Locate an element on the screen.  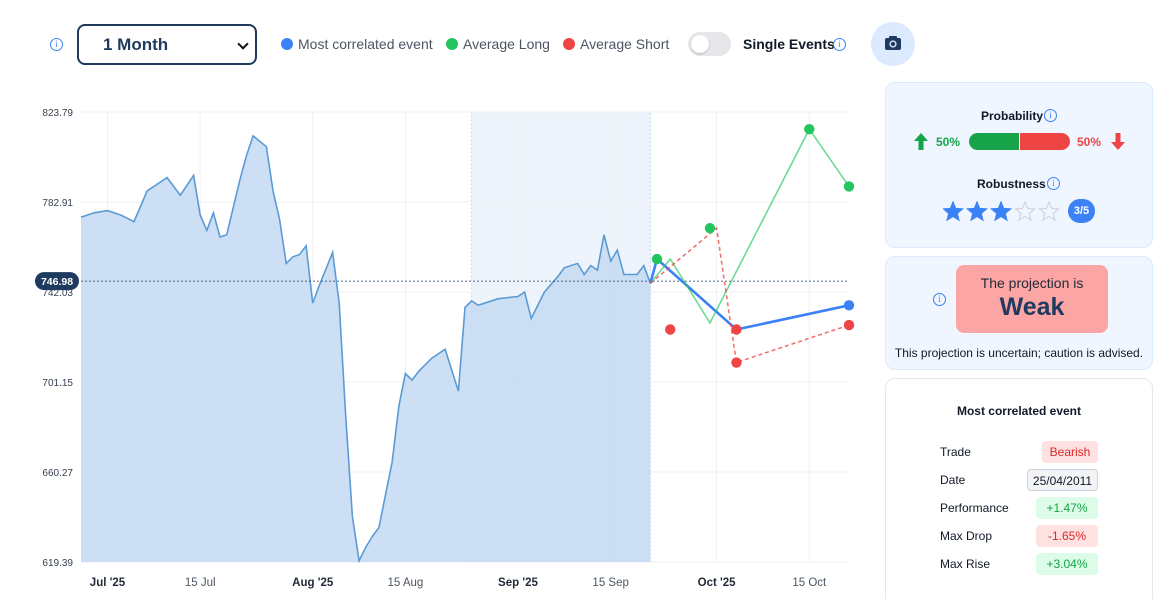
chevron-down-icon is located at coordinates (243, 44).